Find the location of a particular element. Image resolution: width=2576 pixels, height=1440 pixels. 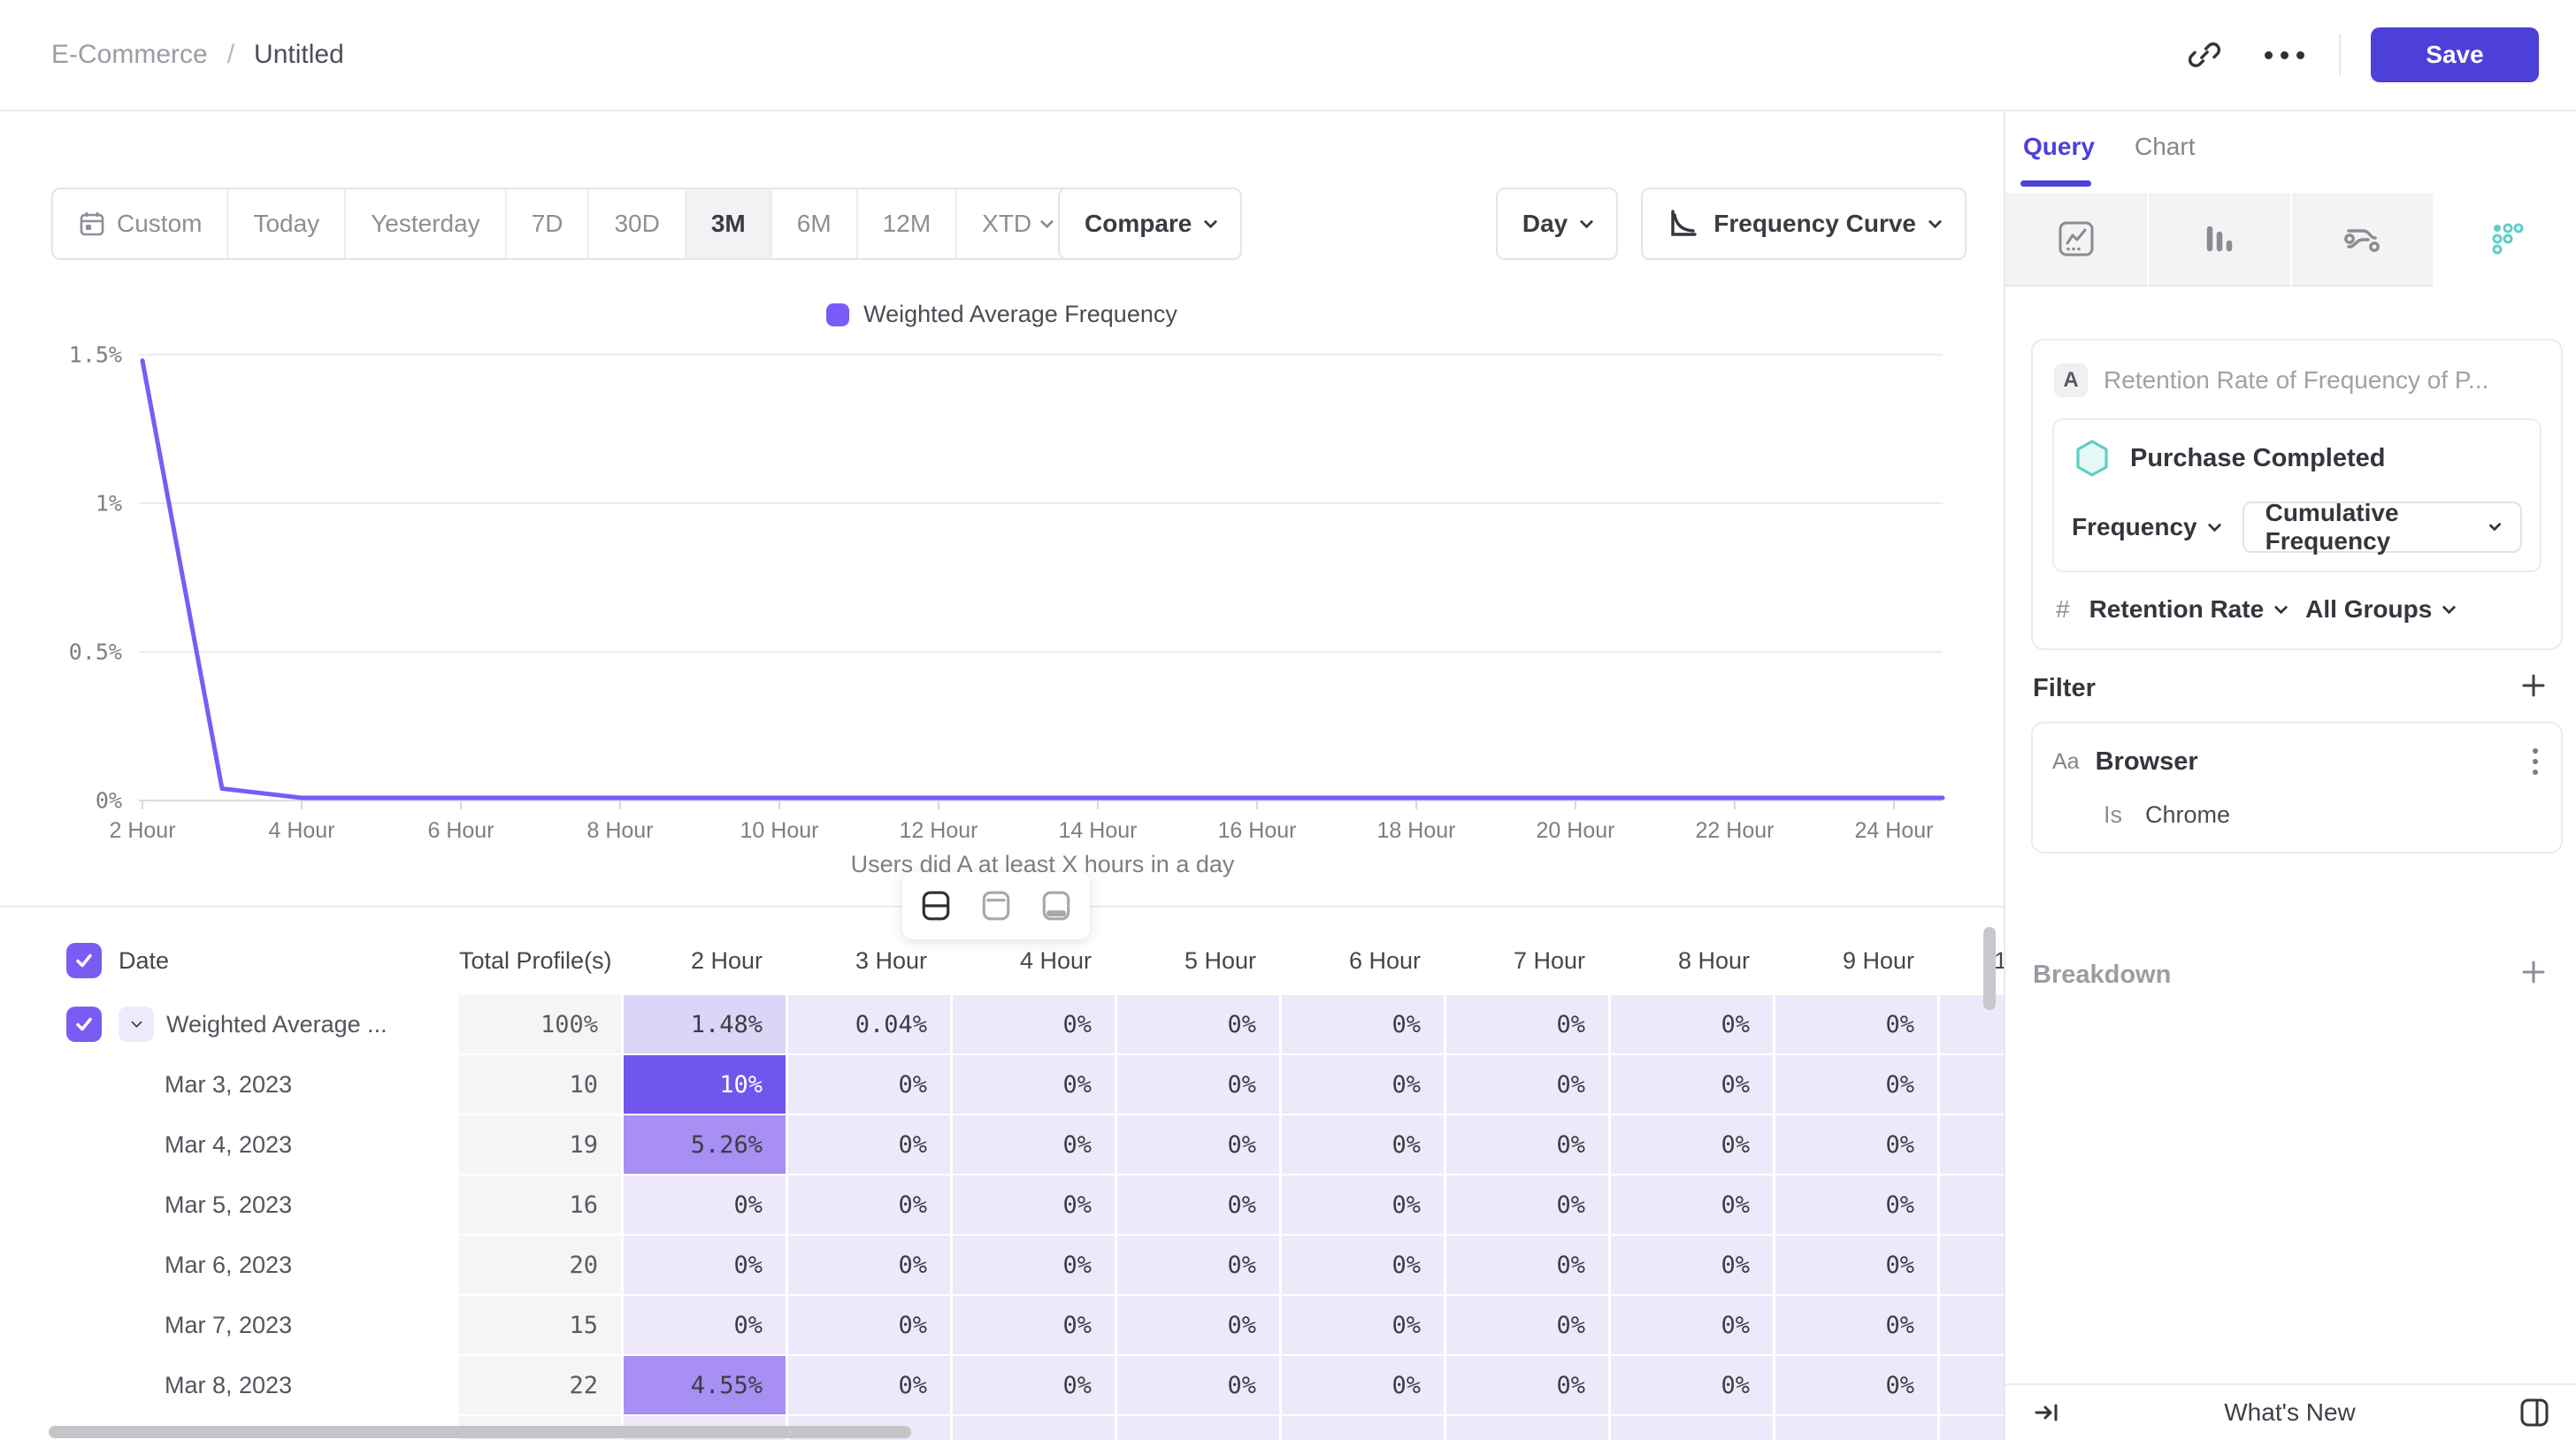

layout-split-rows-button is located at coordinates (935, 905).